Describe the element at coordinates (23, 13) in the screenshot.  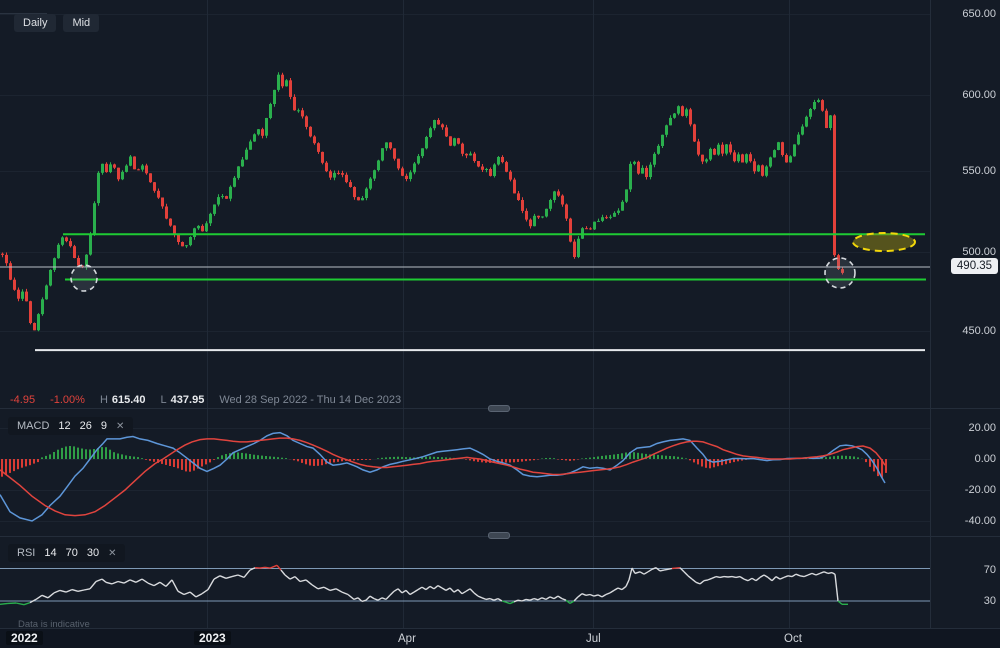
I see `panel-corner-divider` at that location.